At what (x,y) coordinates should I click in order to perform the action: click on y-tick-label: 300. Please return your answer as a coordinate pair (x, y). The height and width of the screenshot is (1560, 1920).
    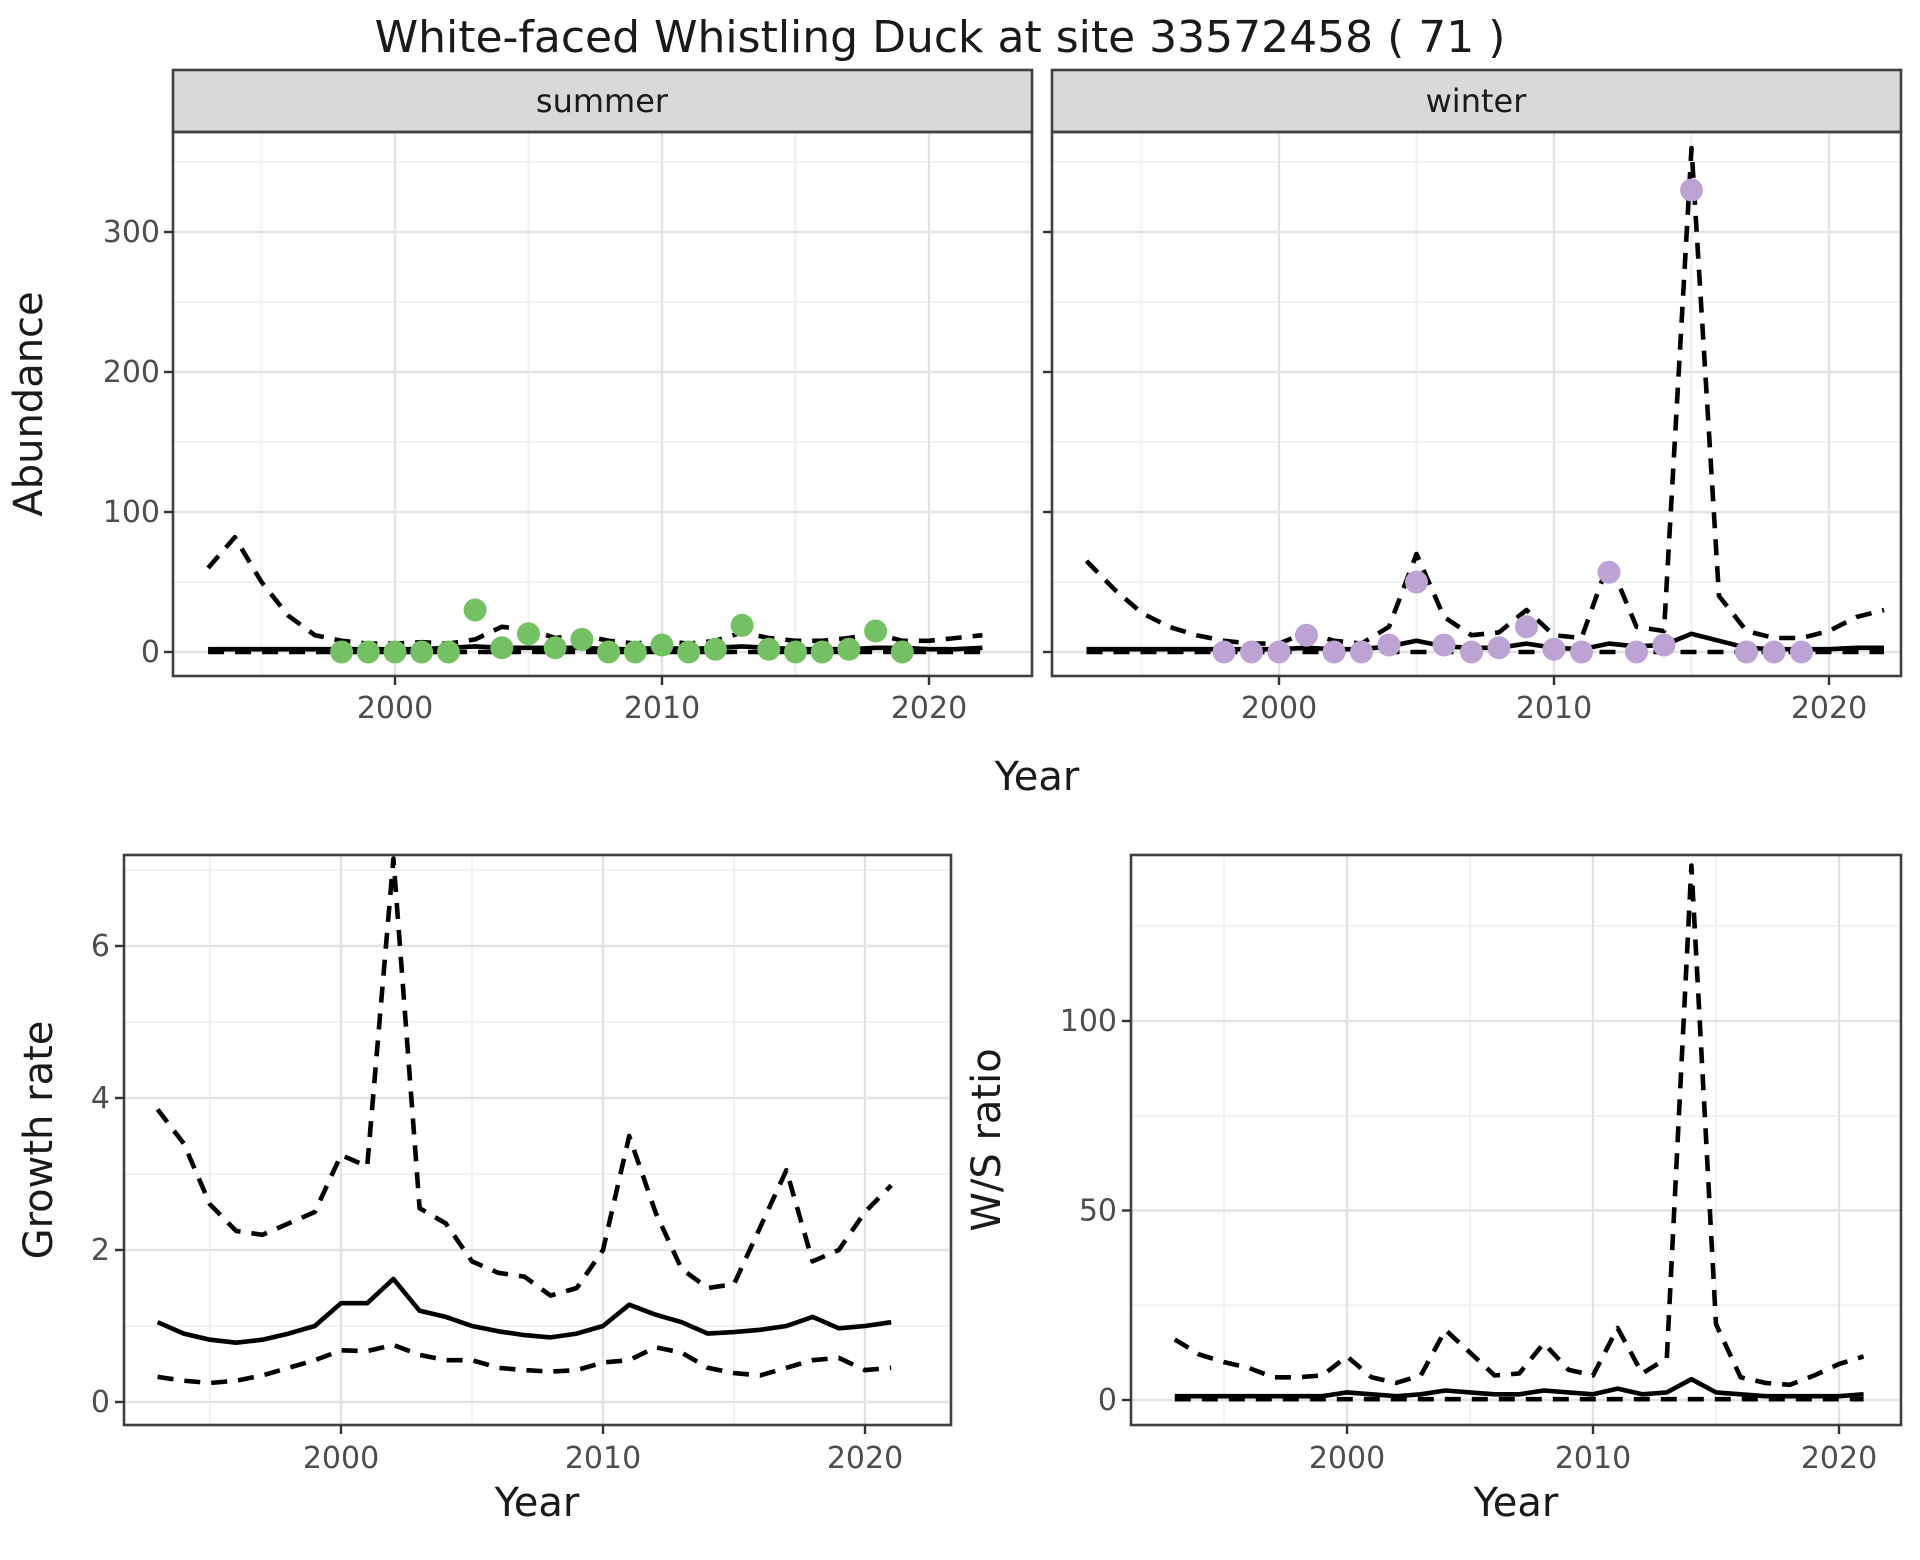
    Looking at the image, I should click on (131, 232).